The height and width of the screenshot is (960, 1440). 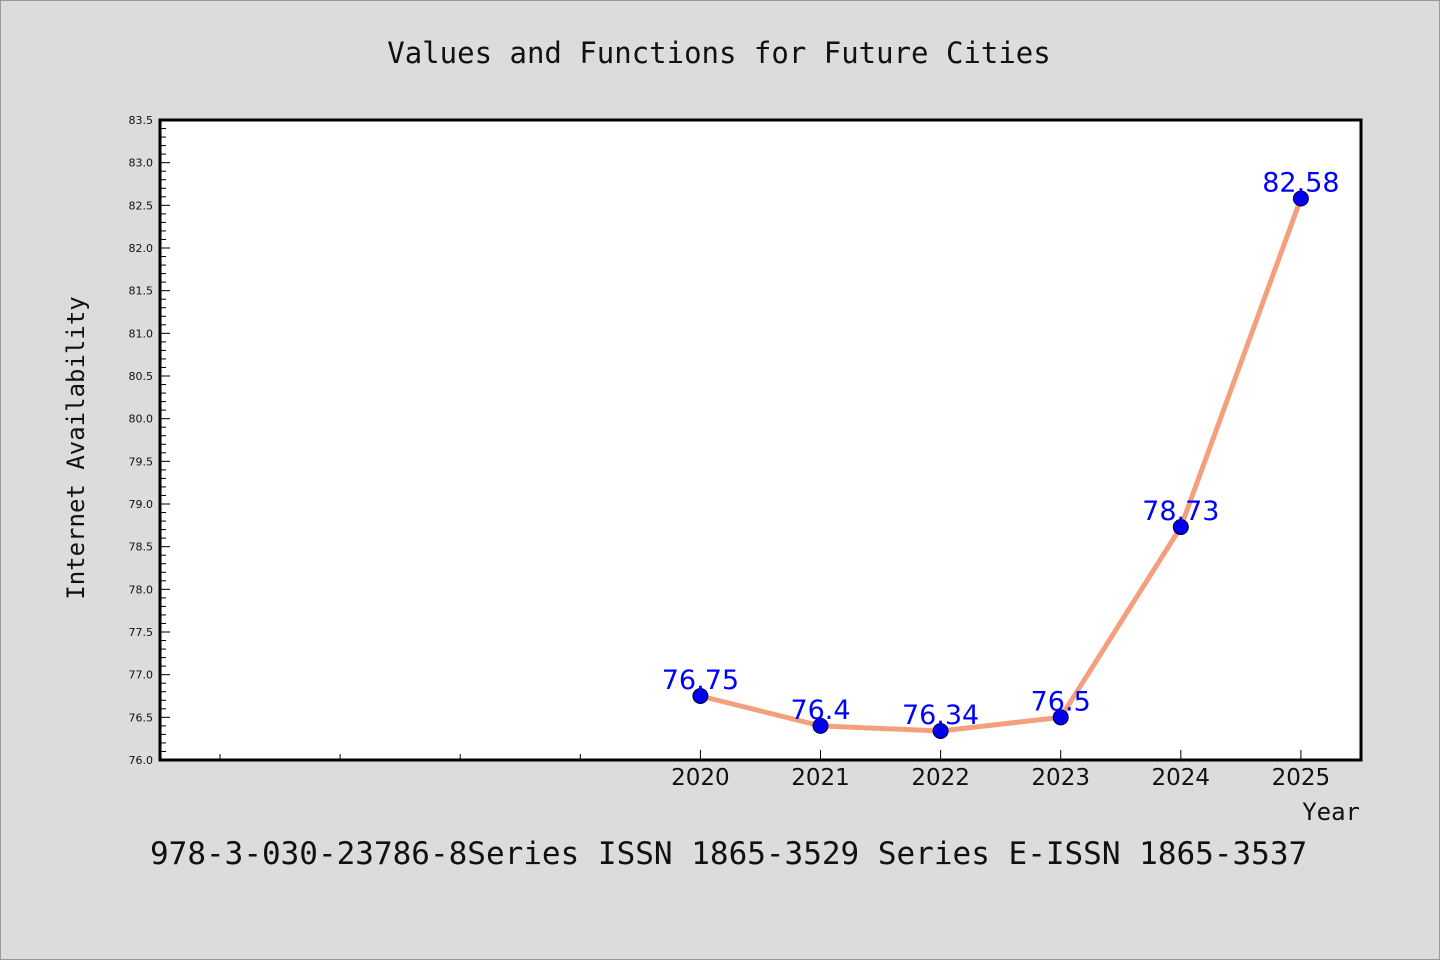 I want to click on y-tick-label: 83.0, so click(x=141, y=163).